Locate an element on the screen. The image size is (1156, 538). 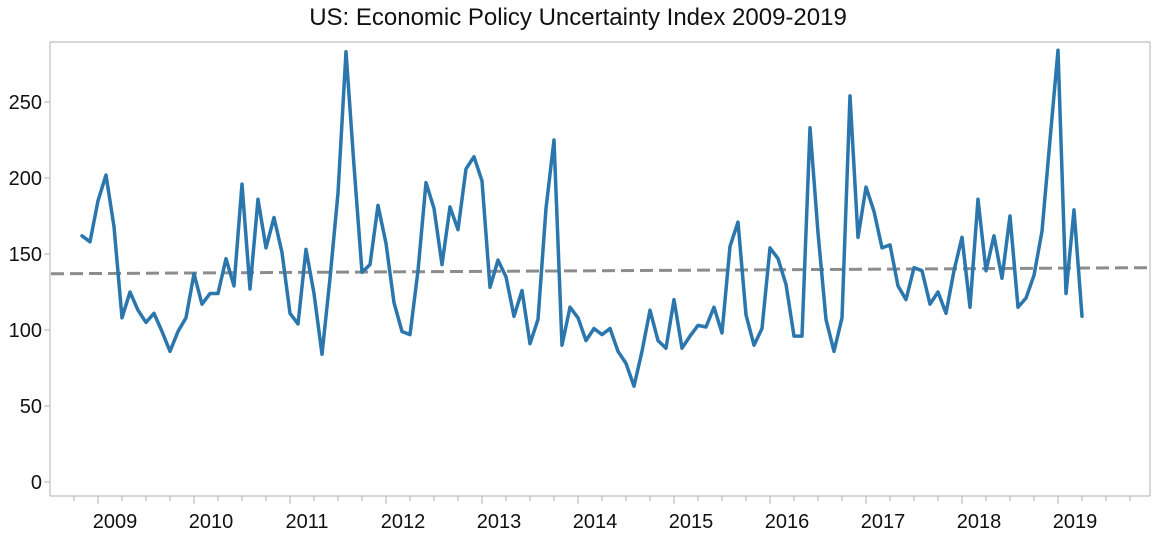
x-tick-label: 2012 is located at coordinates (403, 522).